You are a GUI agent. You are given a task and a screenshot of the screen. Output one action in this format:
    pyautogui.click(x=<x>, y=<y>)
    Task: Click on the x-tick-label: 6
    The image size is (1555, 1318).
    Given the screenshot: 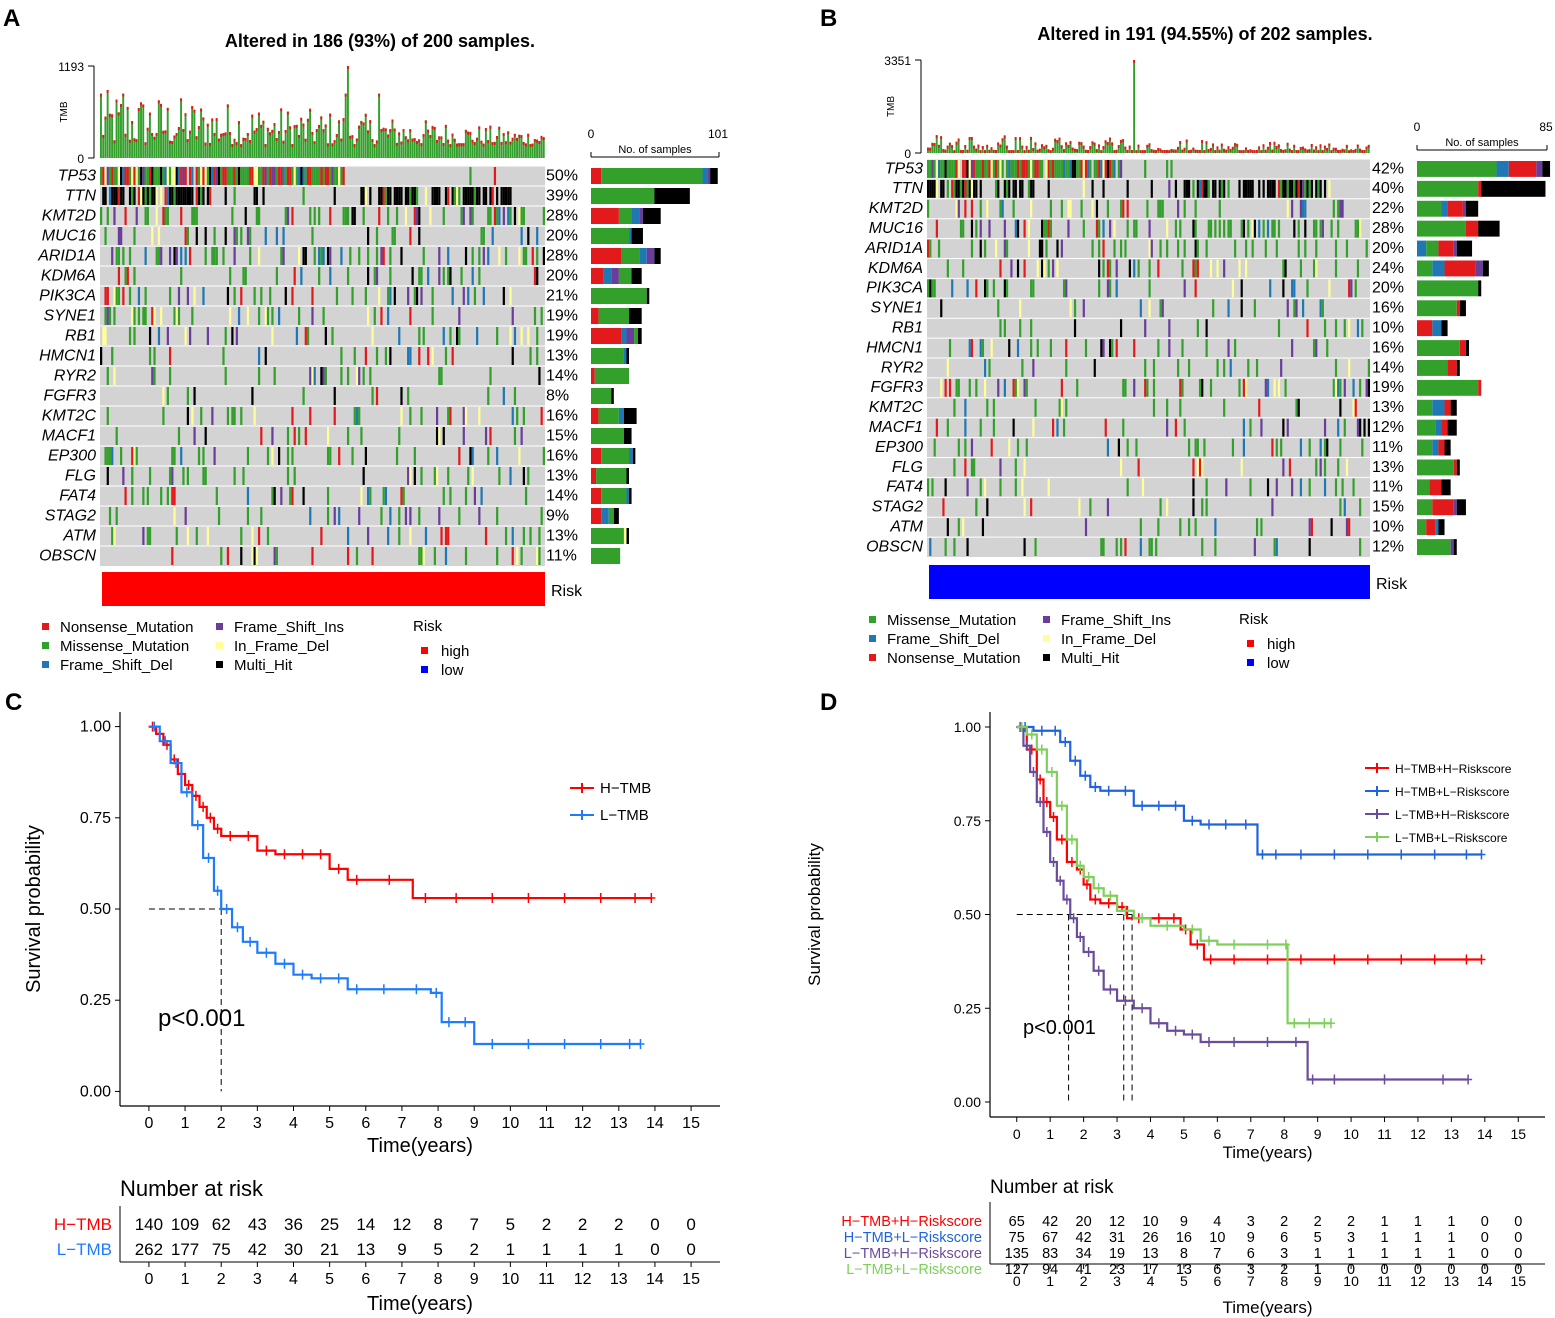 What is the action you would take?
    pyautogui.click(x=365, y=1123)
    